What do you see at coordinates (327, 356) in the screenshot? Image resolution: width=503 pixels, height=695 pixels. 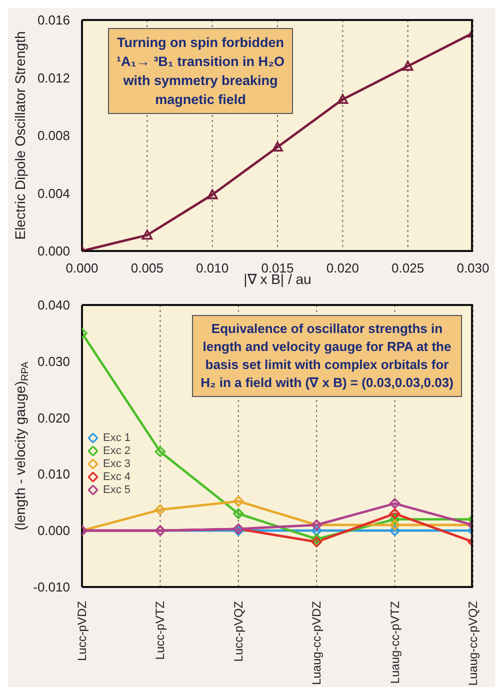 I see `annotation: Equivalence of oscillator strengths in length and velocity gauge for RPA at the basis set limit with complex orbitals for H₂ in a field with (∇ x B) = (0.03,0.03,0.03)` at bounding box center [327, 356].